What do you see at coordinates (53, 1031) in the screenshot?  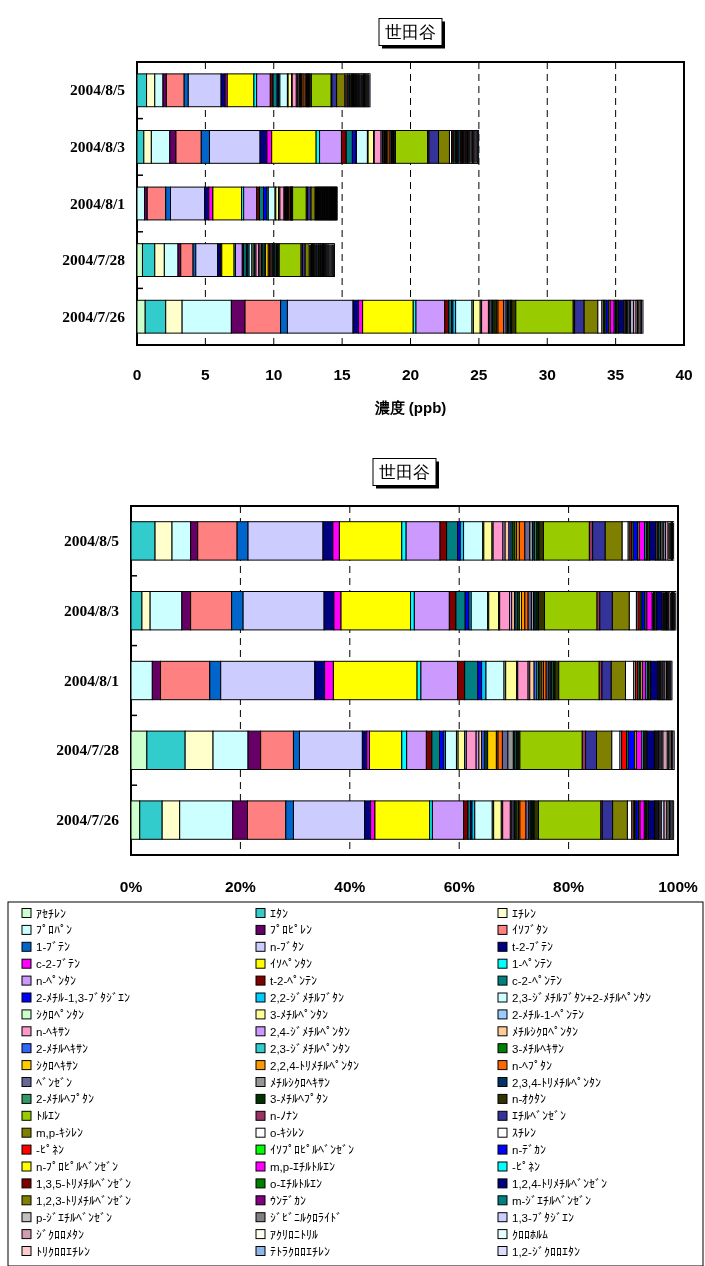 I see `legend-label: n-ﾍｷｻﾝ` at bounding box center [53, 1031].